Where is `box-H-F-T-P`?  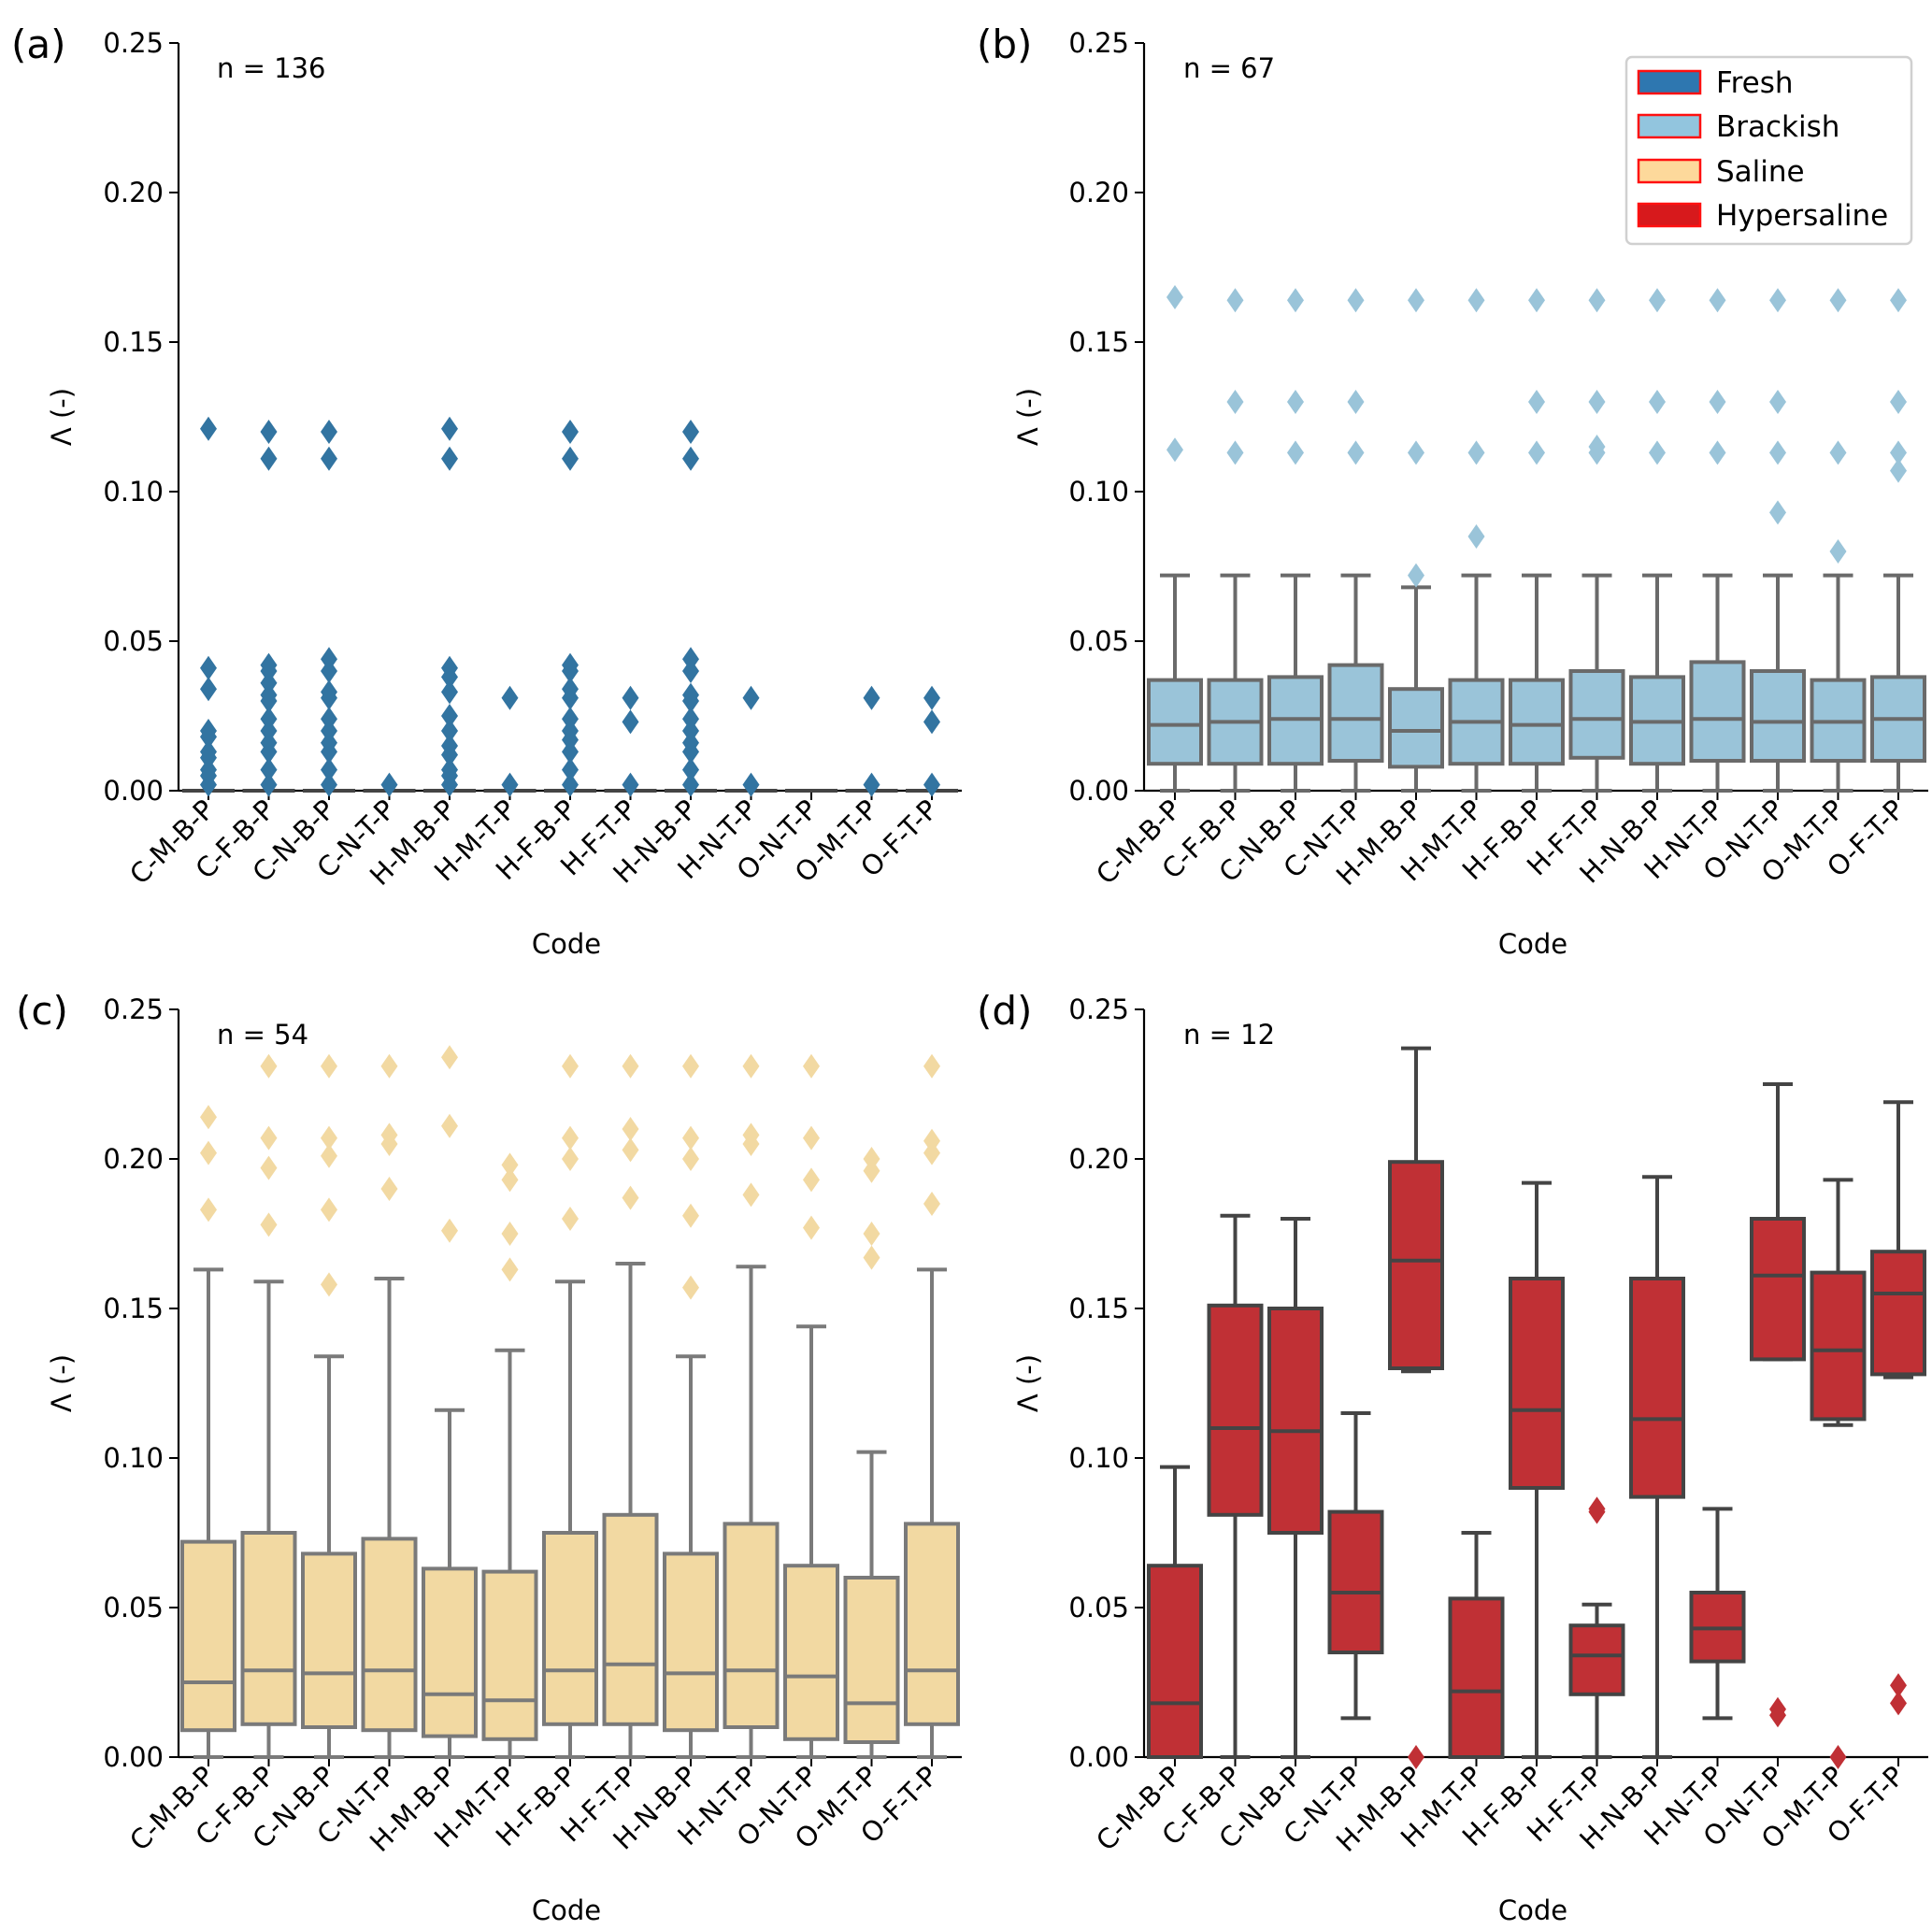 box-H-F-T-P is located at coordinates (630, 1406).